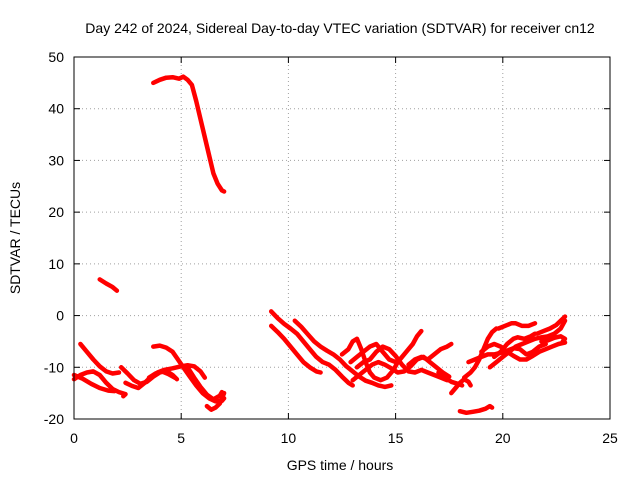 The width and height of the screenshot is (640, 480). What do you see at coordinates (344, 438) in the screenshot?
I see `x-tick-labels: 0 5 10 15 20 25` at bounding box center [344, 438].